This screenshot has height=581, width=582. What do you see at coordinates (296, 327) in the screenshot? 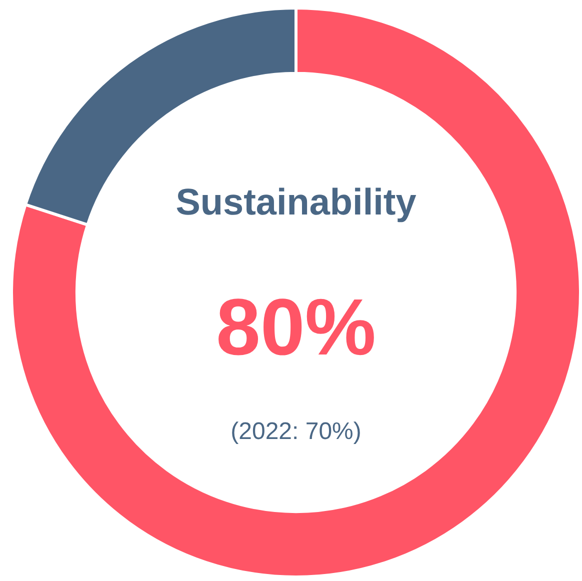
I see `text: 80%` at bounding box center [296, 327].